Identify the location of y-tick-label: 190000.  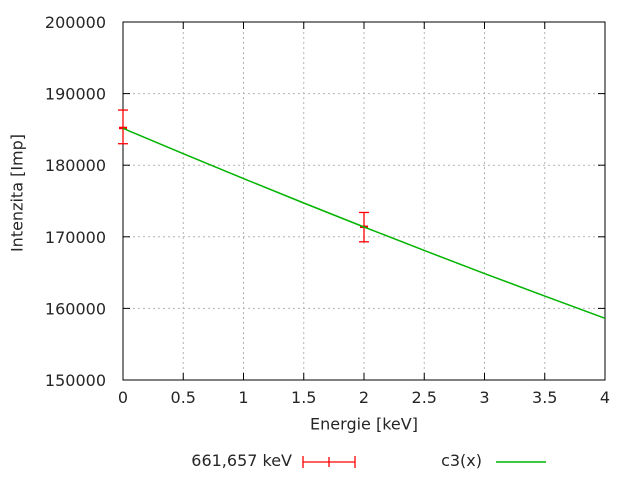
(75, 94).